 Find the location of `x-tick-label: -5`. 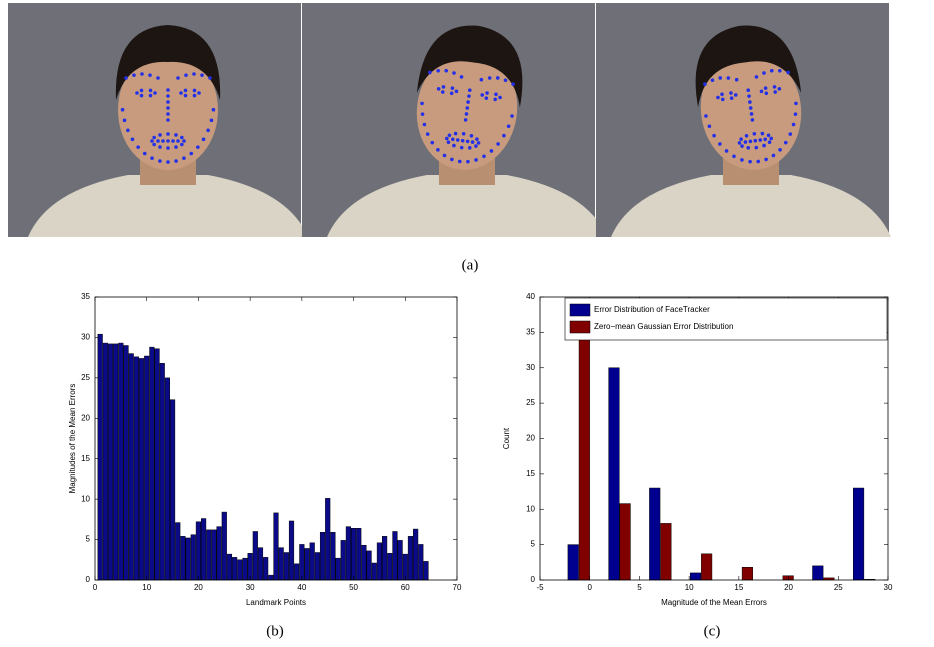

x-tick-label: -5 is located at coordinates (540, 587).